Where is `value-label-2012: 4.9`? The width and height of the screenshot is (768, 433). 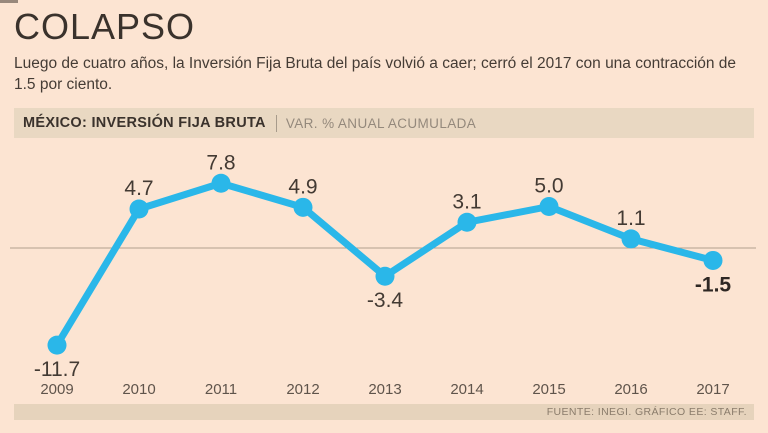
value-label-2012: 4.9 is located at coordinates (302, 186).